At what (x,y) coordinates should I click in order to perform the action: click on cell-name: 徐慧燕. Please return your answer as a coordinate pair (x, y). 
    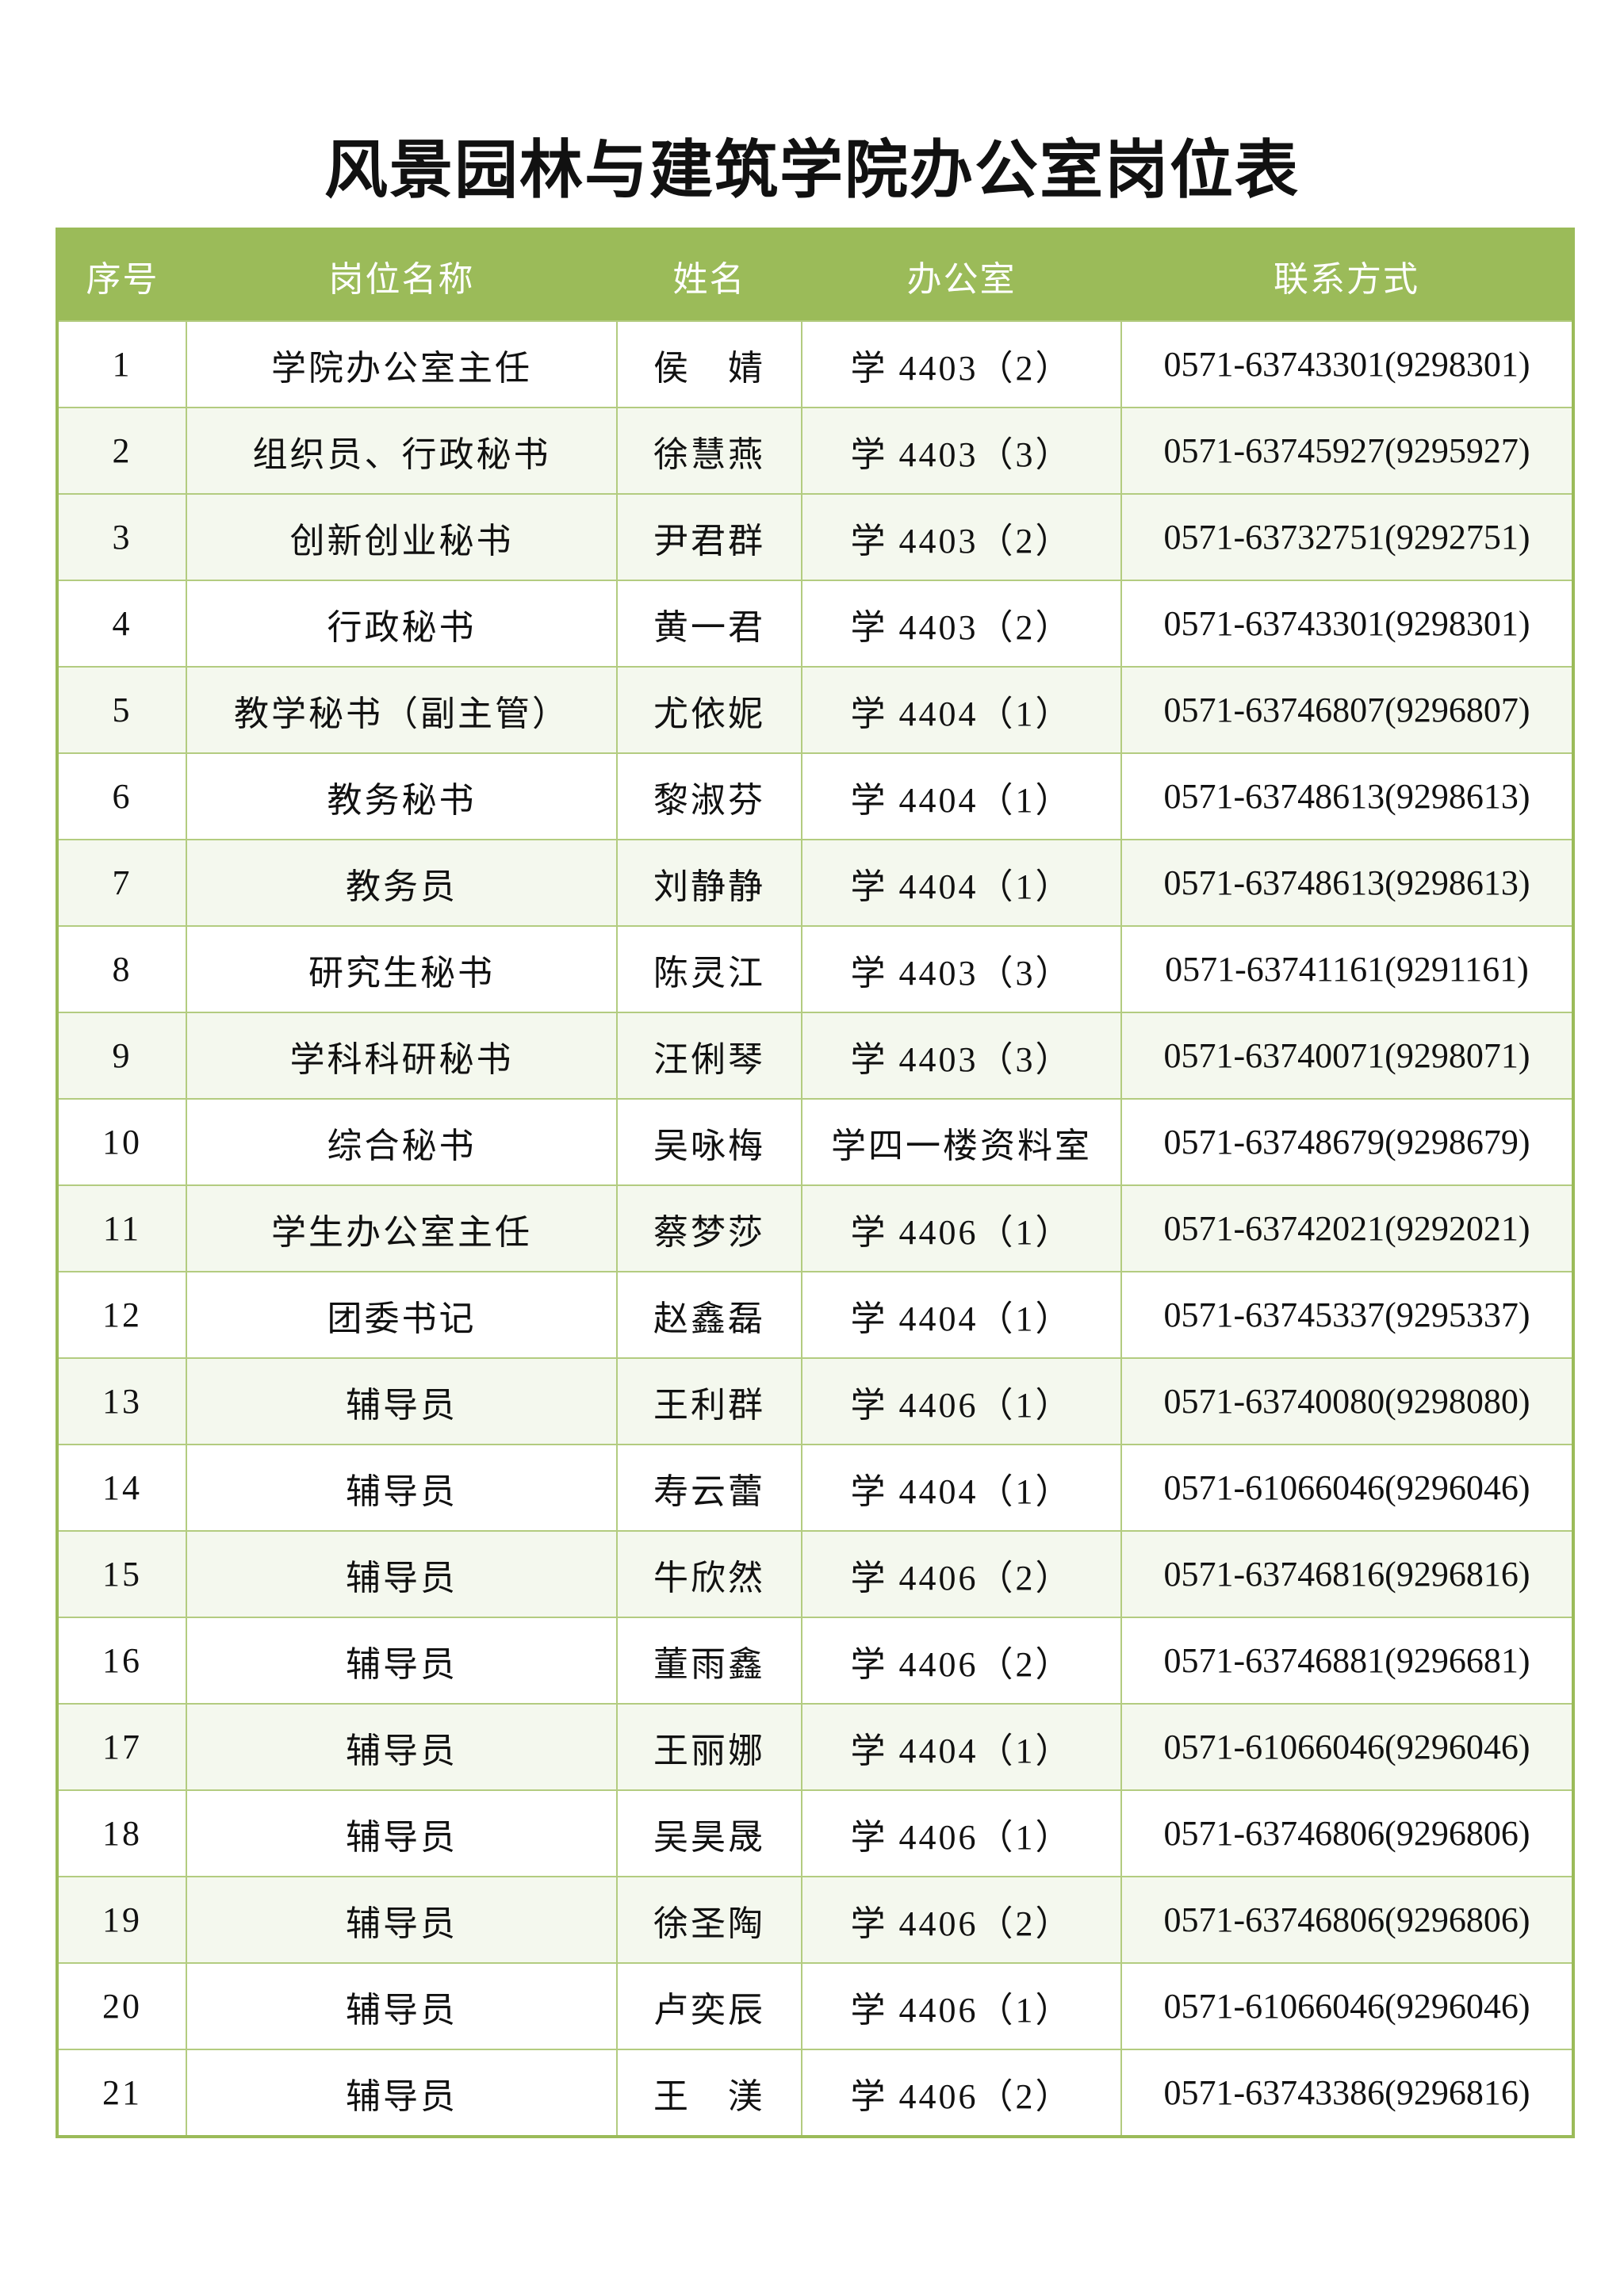
    Looking at the image, I should click on (709, 451).